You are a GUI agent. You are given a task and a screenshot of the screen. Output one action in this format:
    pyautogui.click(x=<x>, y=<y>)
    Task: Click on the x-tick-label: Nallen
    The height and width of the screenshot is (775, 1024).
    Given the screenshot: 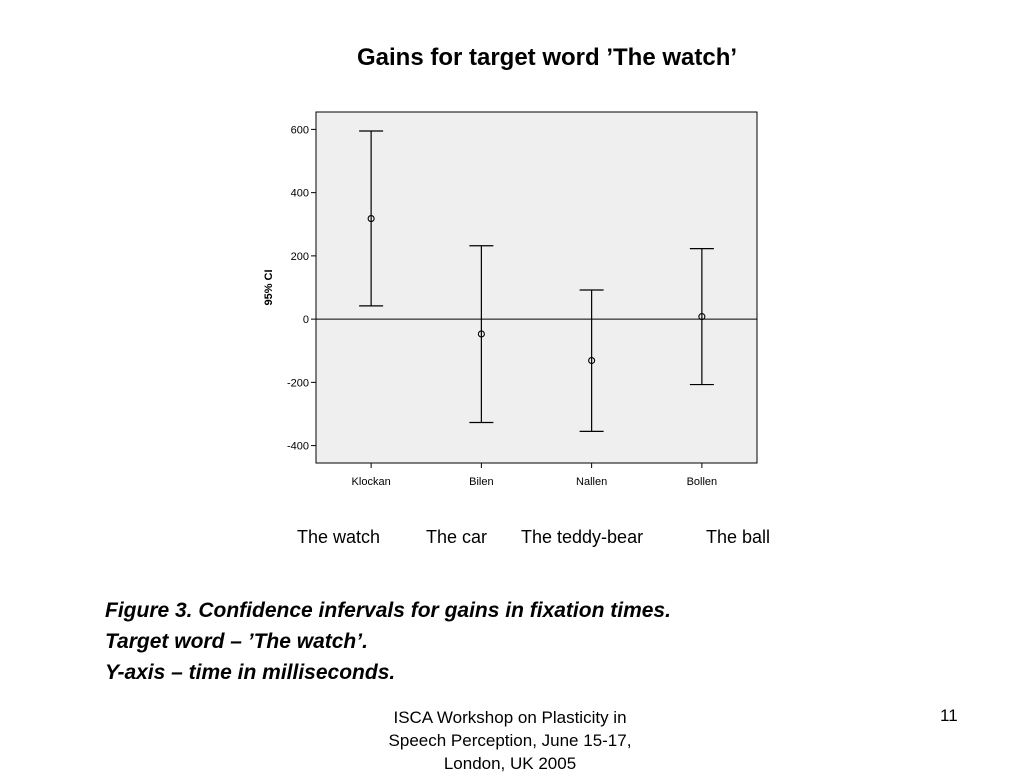 What is the action you would take?
    pyautogui.click(x=591, y=482)
    